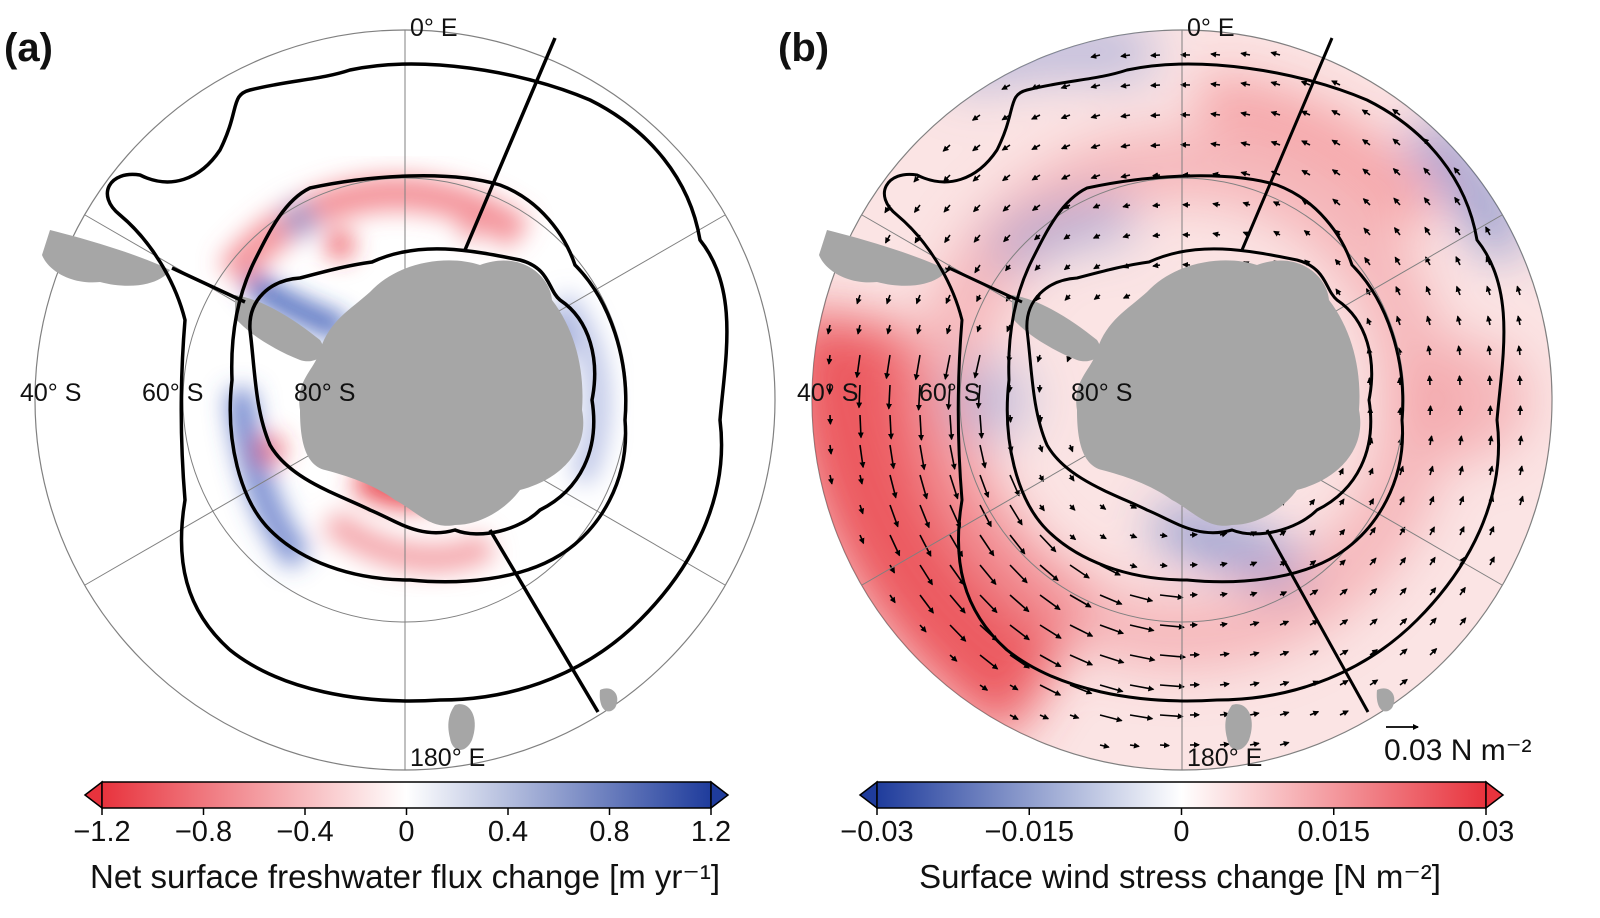 This screenshot has height=918, width=1600. I want to click on panel-b-colorbar-tick: −0.03, so click(877, 832).